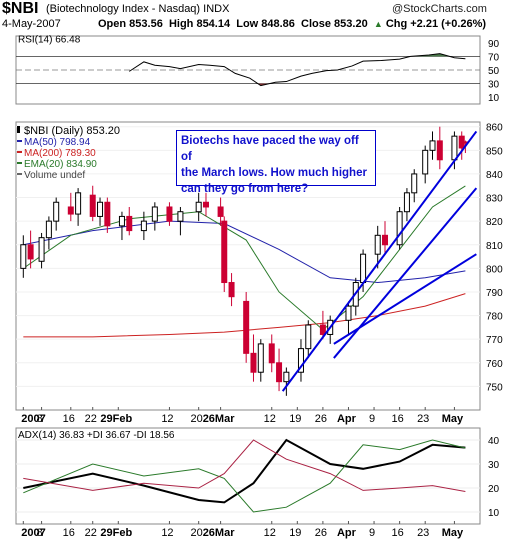 This screenshot has height=540, width=520. I want to click on legend-entry: MA(50) 798.94, so click(57, 142).